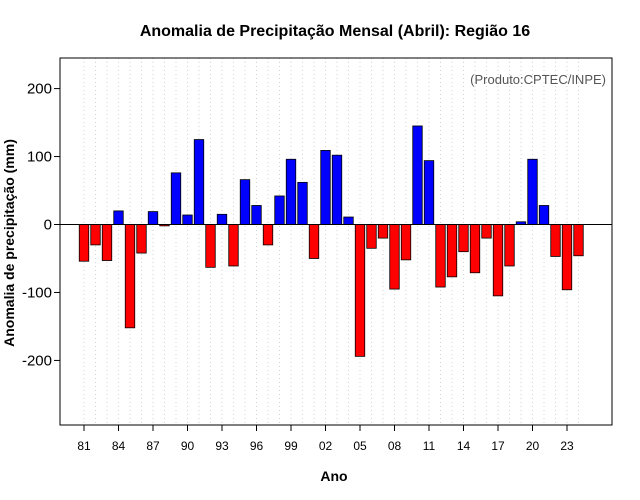 Image resolution: width=640 pixels, height=500 pixels. Describe the element at coordinates (48, 225) in the screenshot. I see `y-tick-label: 0` at that location.